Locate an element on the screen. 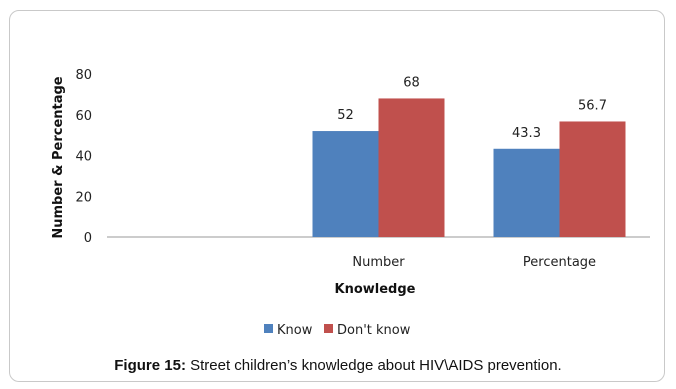 The width and height of the screenshot is (676, 389). bar-know-percentage is located at coordinates (526, 192).